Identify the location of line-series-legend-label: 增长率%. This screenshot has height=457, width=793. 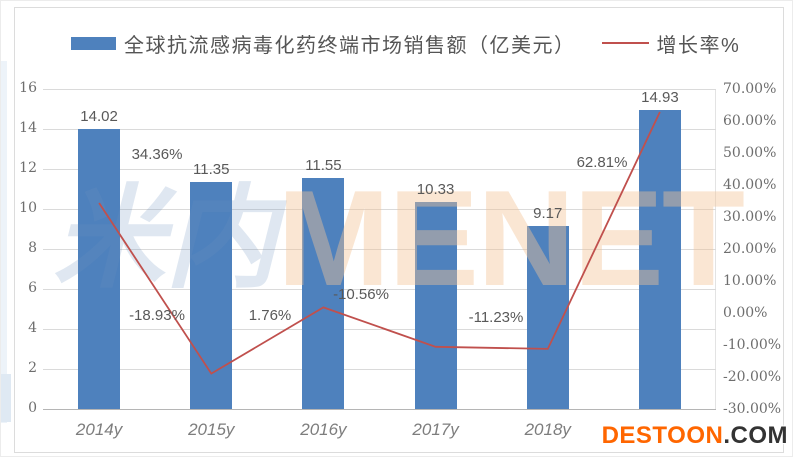
(698, 45).